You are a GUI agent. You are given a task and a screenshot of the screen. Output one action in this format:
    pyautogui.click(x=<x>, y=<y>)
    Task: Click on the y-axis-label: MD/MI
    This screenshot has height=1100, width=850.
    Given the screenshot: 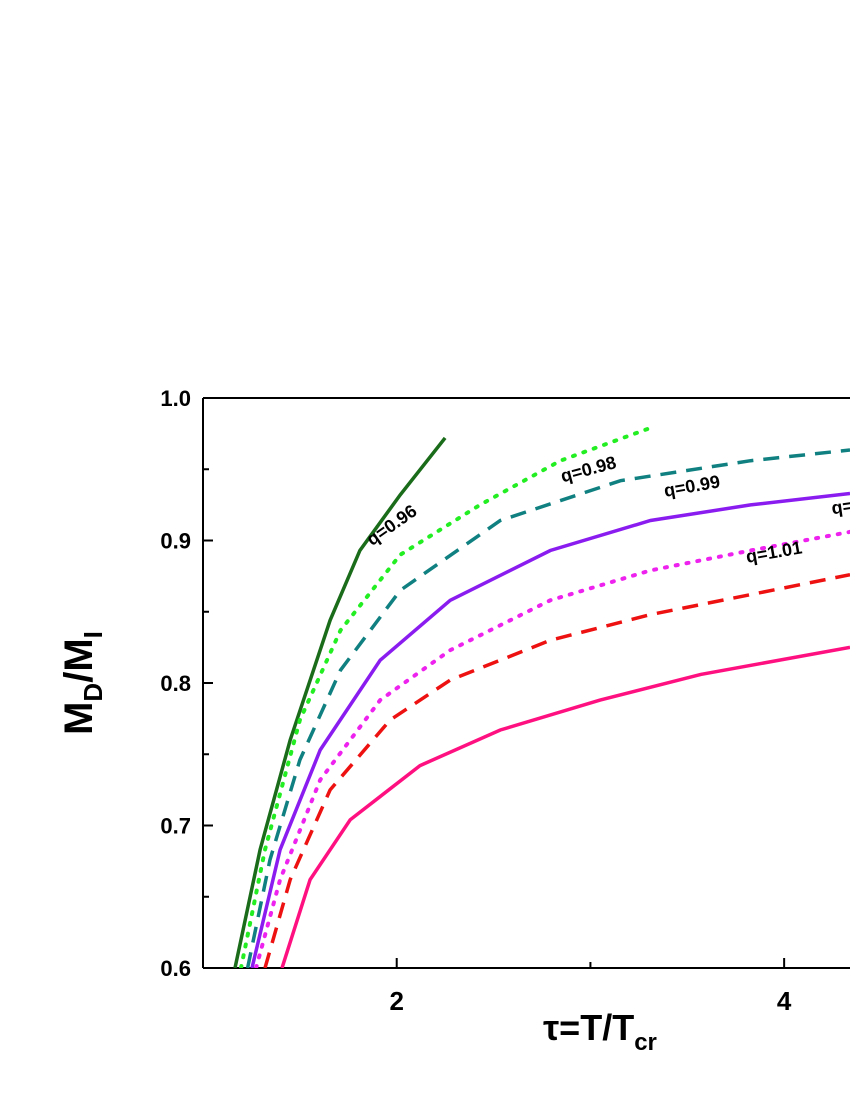 What is the action you would take?
    pyautogui.click(x=82, y=683)
    